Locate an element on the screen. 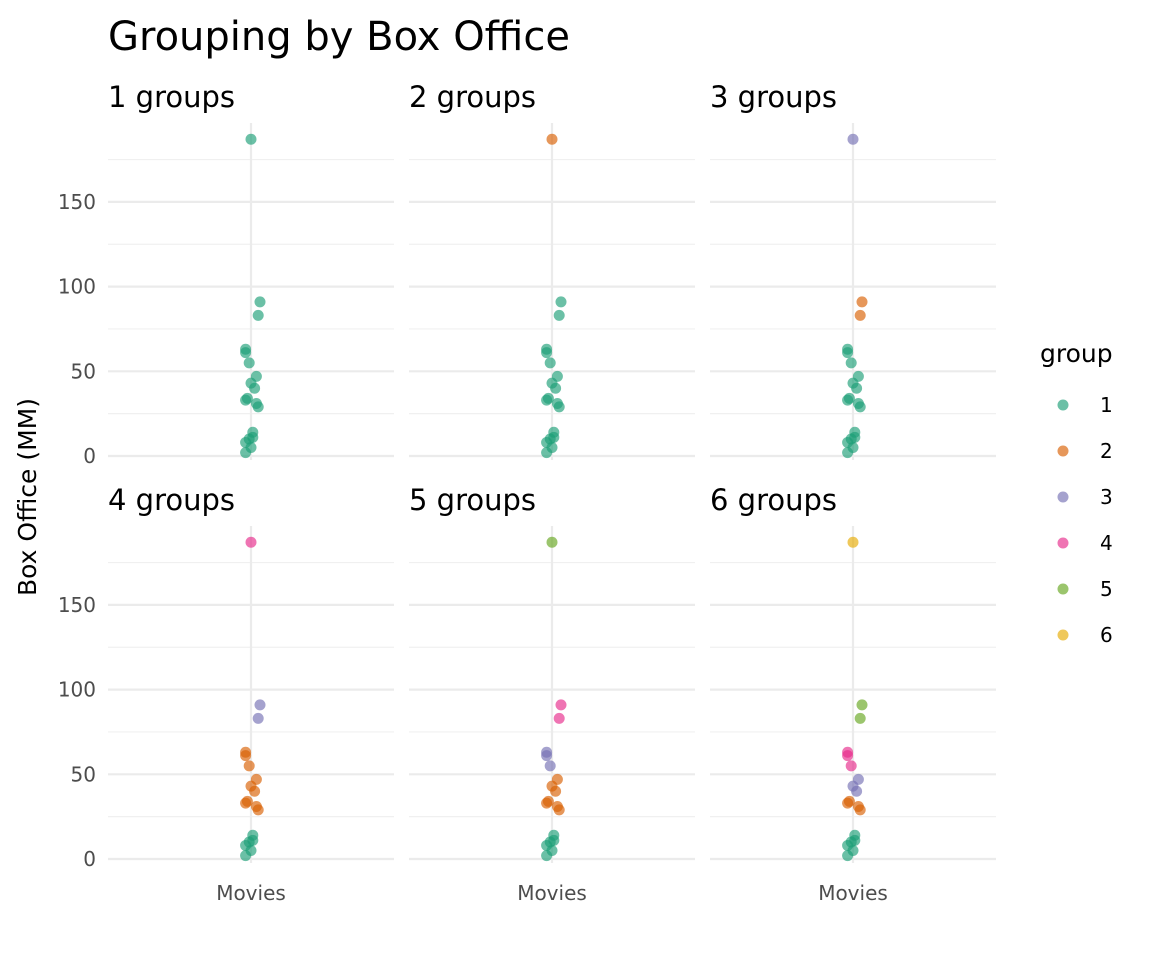  legend-title: group is located at coordinates (1076, 353).